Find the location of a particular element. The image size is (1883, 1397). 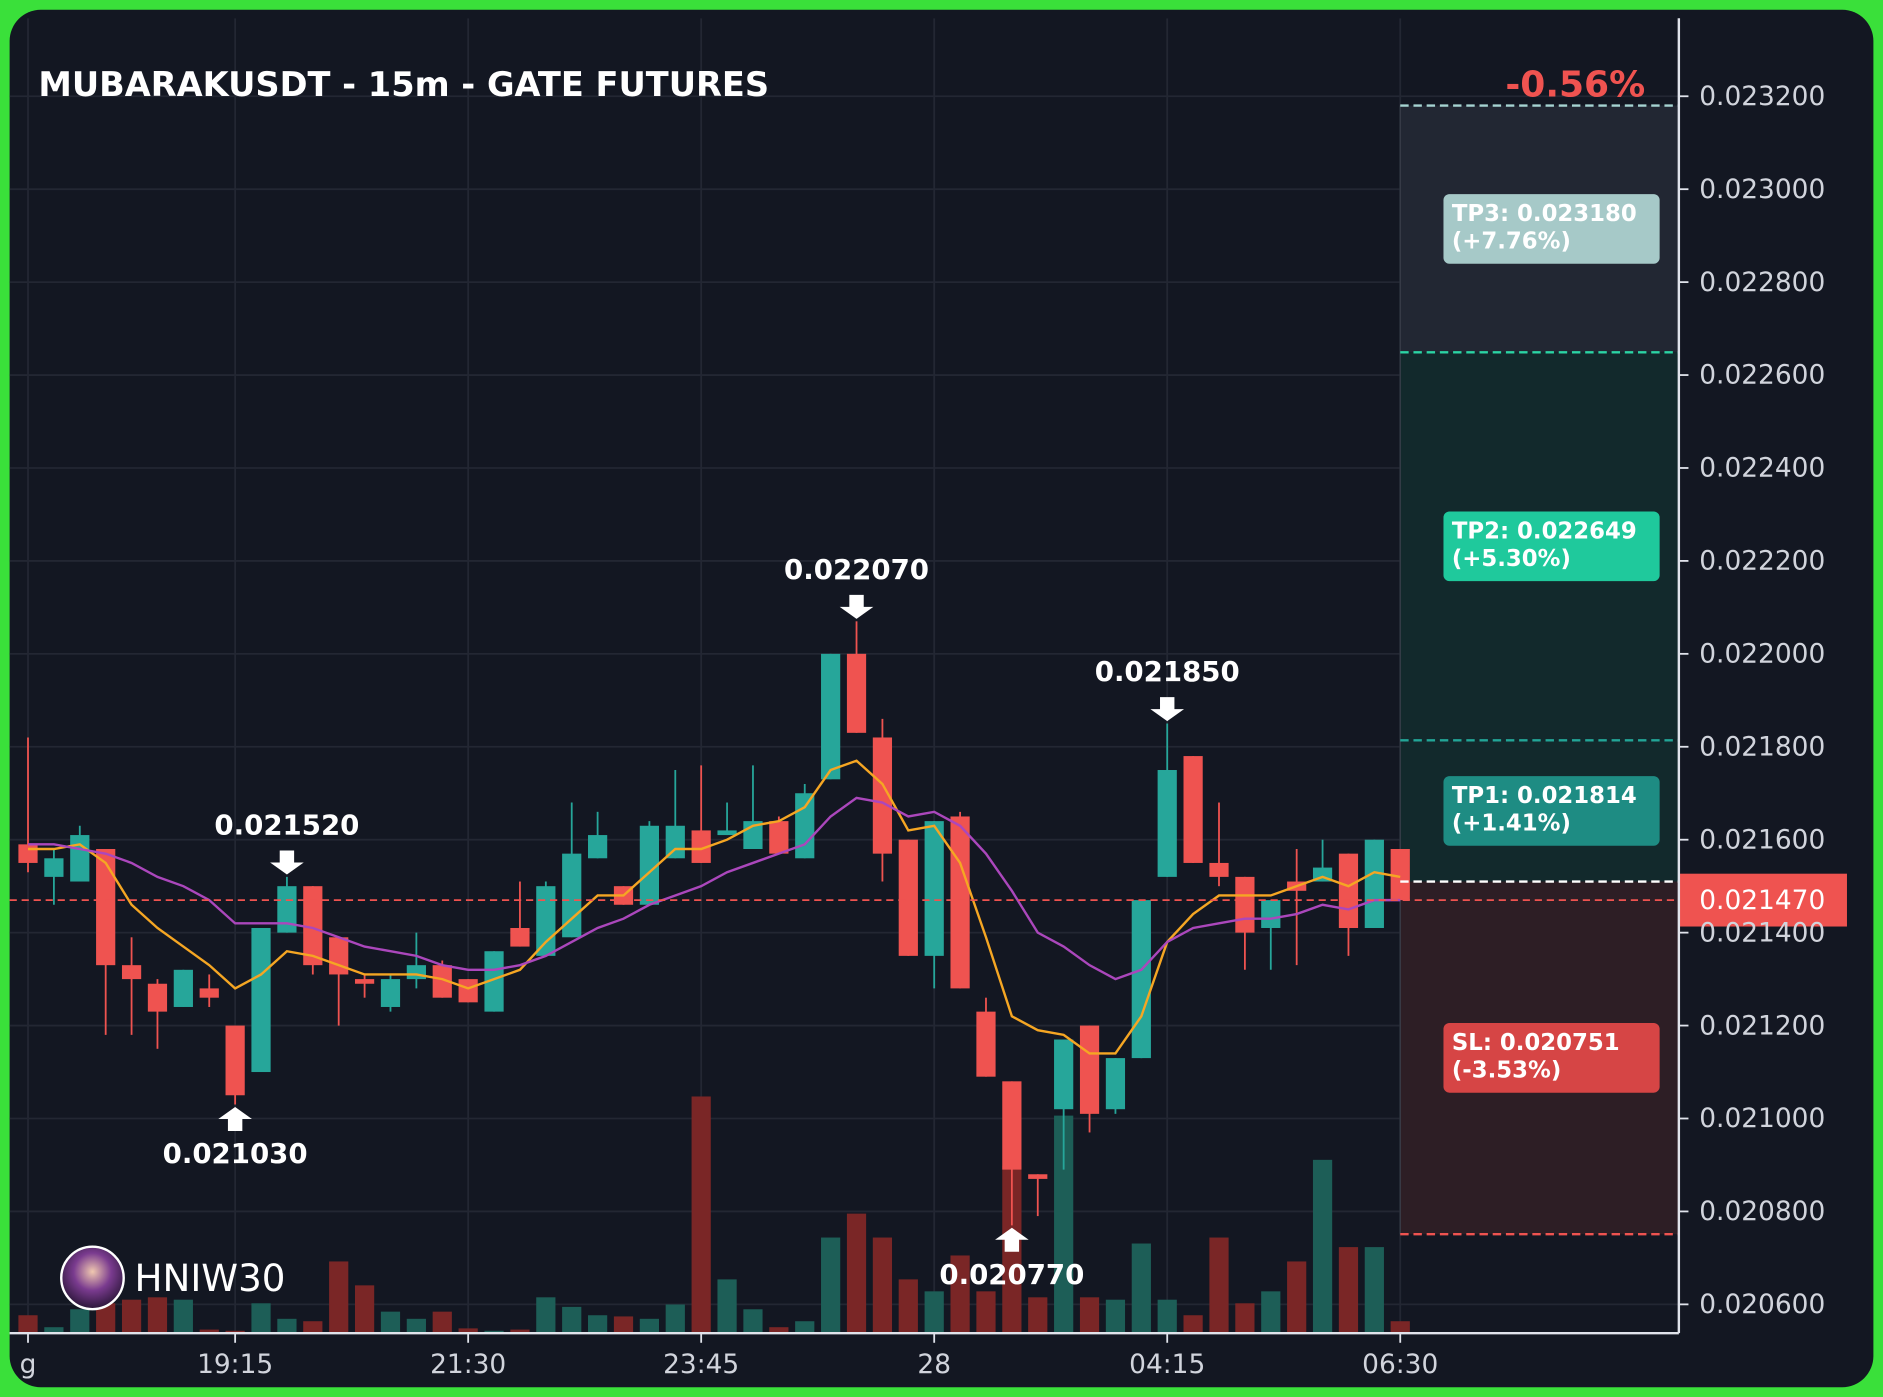

level-change: (+1.41%) is located at coordinates (1511, 824).